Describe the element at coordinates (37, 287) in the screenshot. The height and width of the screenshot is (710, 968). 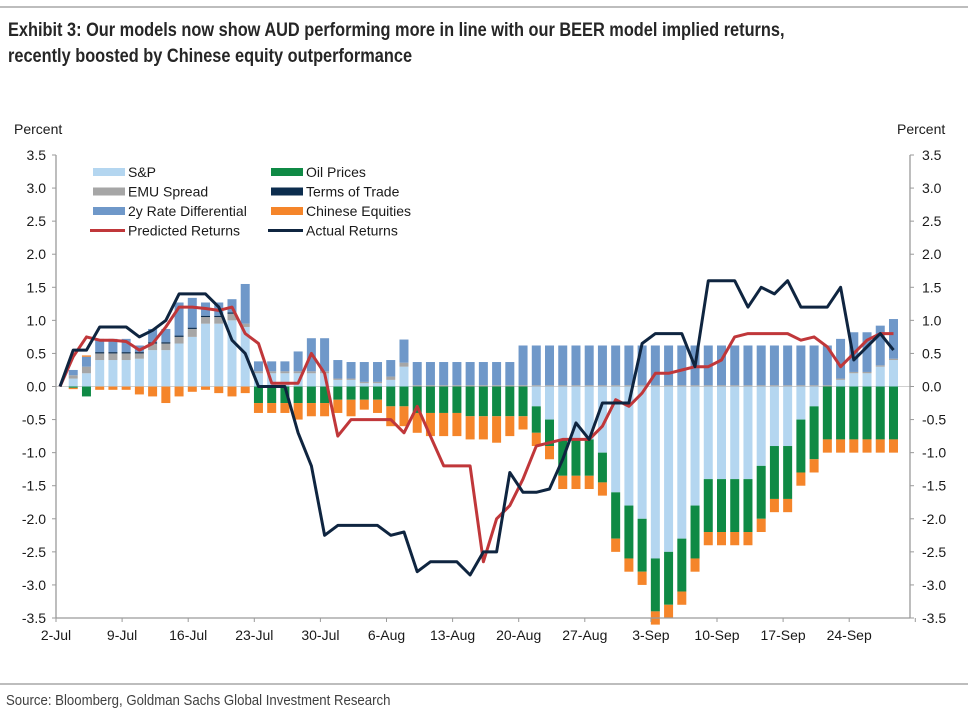
I see `left-y-tick-label: 1.5` at that location.